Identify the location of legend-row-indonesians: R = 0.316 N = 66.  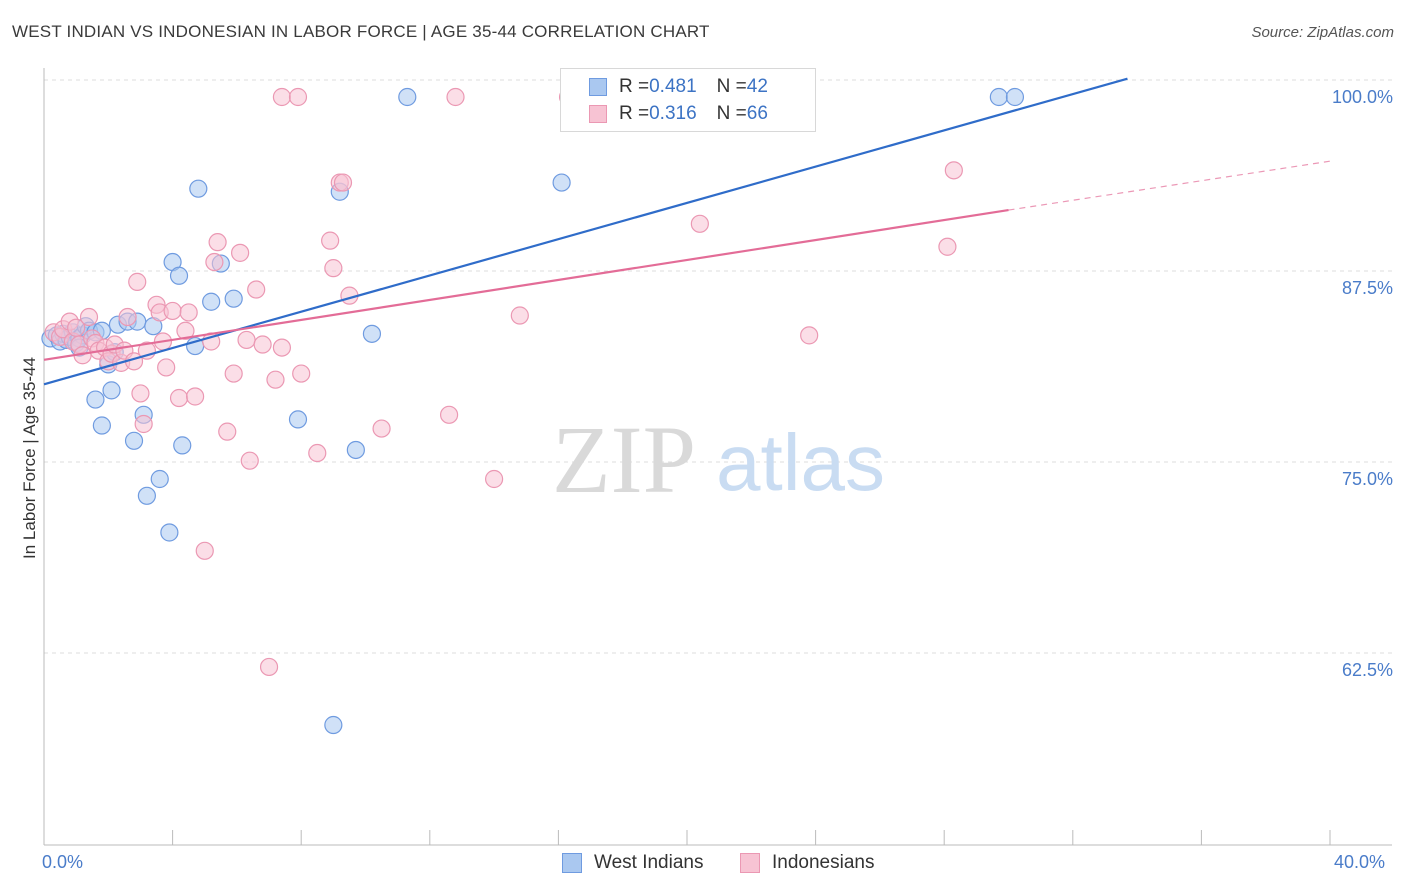
(678, 114).